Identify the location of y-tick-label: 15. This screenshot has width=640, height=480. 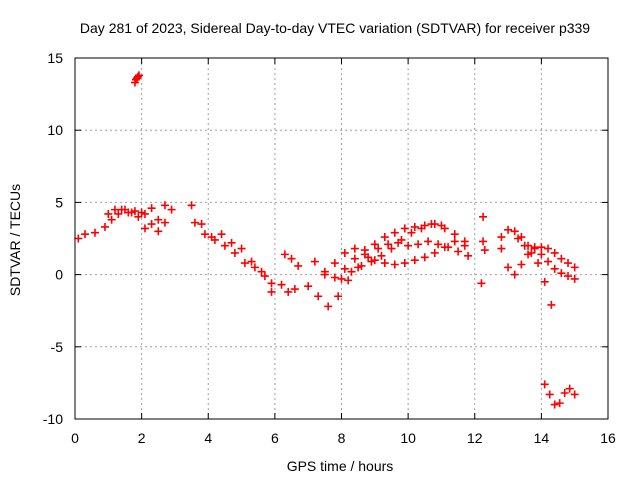
(55, 58).